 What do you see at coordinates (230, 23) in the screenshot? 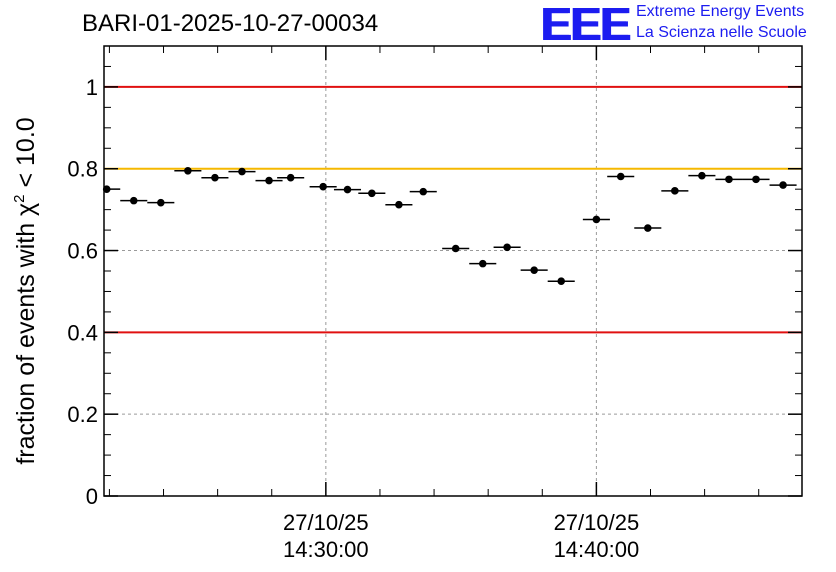
I see `chart-title: BARI-01-2025-10-27-00034` at bounding box center [230, 23].